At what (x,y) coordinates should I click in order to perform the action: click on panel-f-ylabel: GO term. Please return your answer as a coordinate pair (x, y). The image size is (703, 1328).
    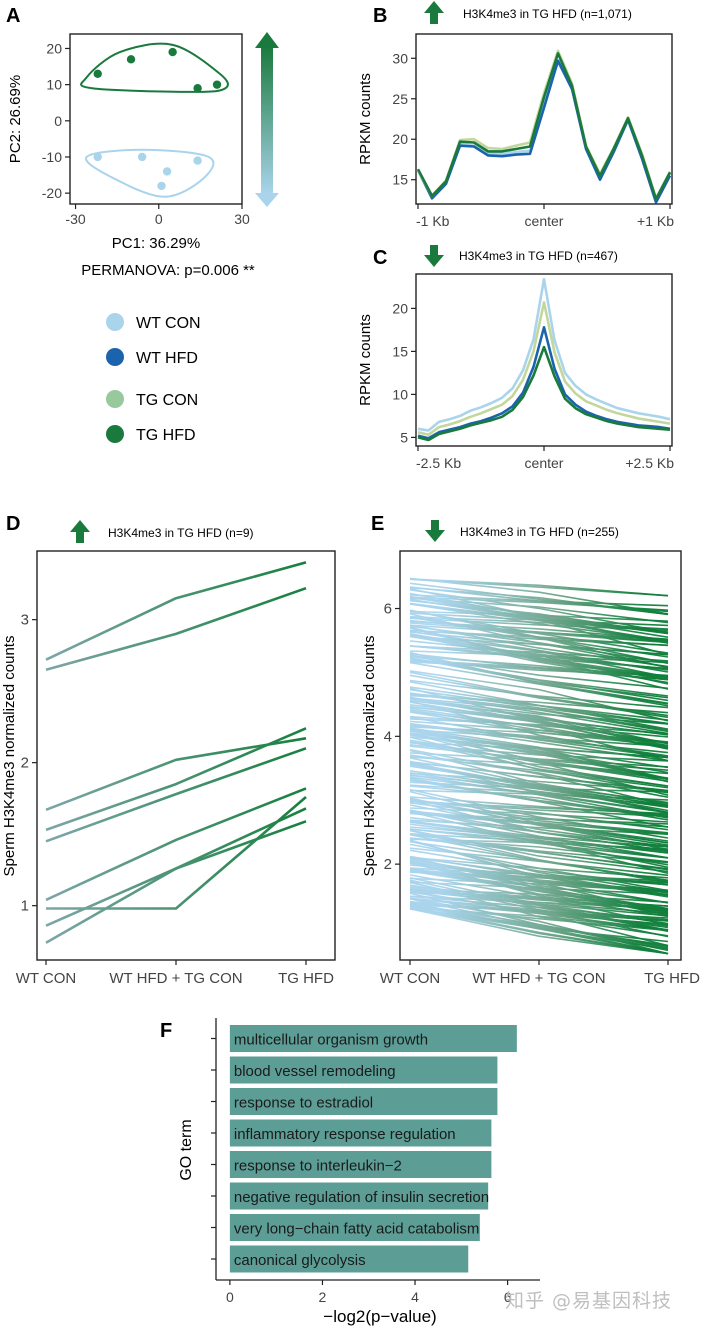
    Looking at the image, I should click on (186, 1149).